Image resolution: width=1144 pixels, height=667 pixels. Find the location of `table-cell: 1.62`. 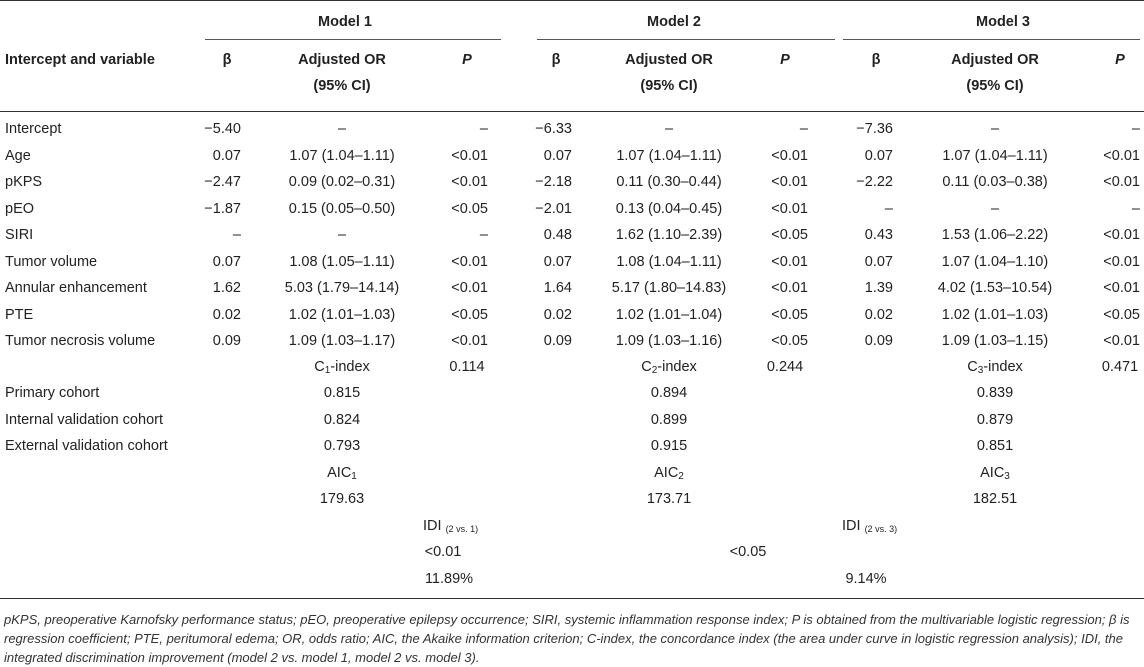

table-cell: 1.62 is located at coordinates (226, 288).